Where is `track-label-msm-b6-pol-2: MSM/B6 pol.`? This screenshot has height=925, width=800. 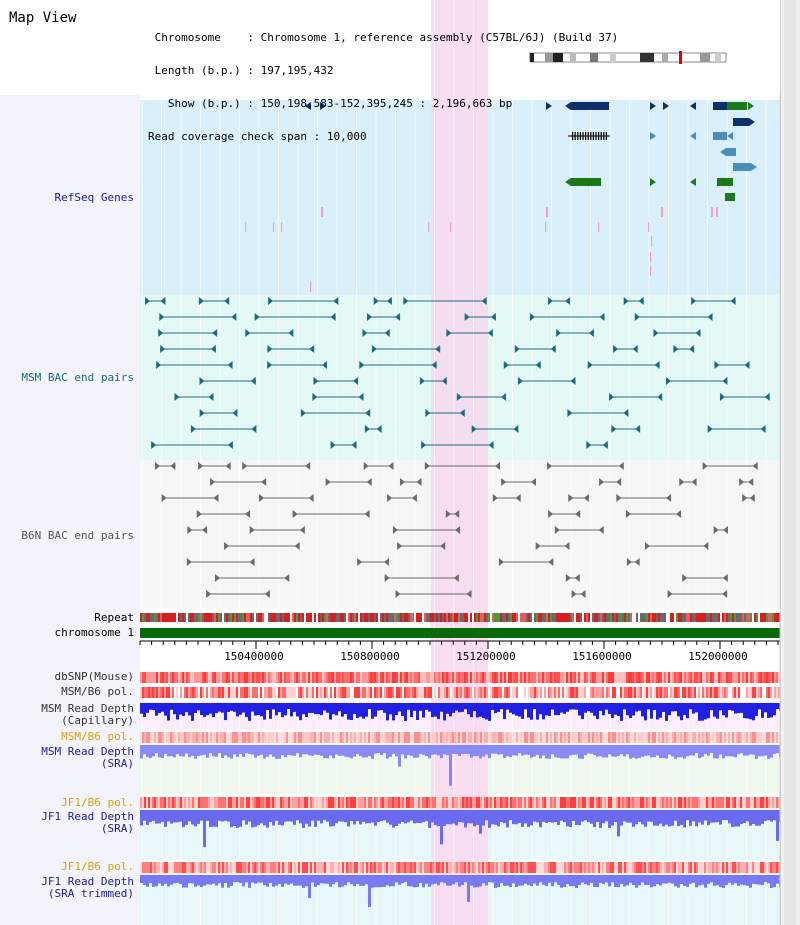
track-label-msm-b6-pol-2: MSM/B6 pol. is located at coordinates (97, 736).